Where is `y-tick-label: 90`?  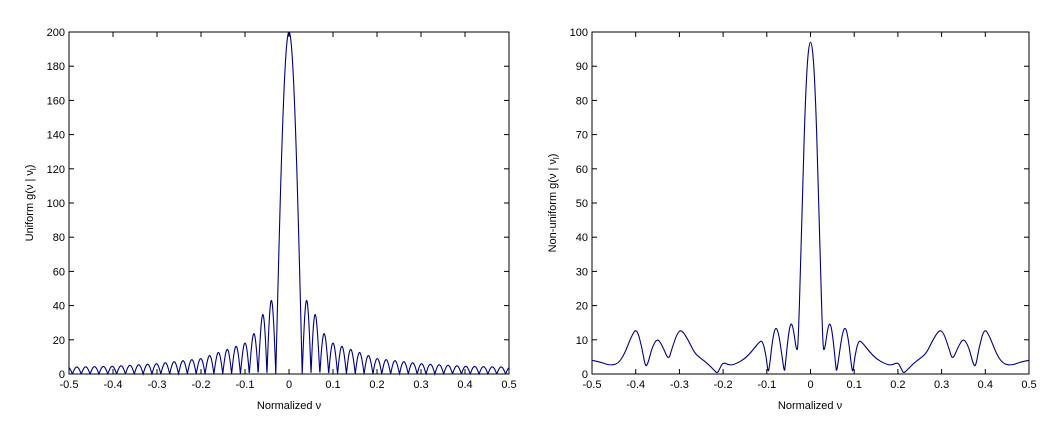 y-tick-label: 90 is located at coordinates (582, 67).